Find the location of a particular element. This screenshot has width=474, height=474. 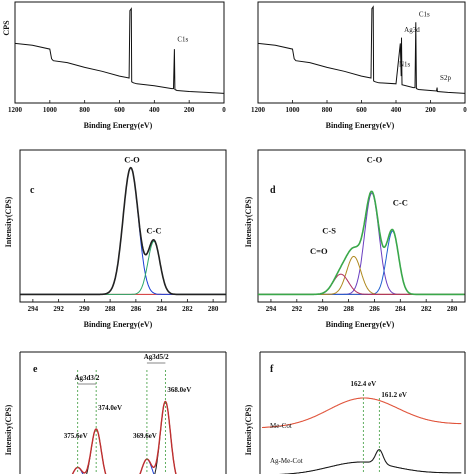

panel-a-plot: C1s is located at coordinates (119, 50).